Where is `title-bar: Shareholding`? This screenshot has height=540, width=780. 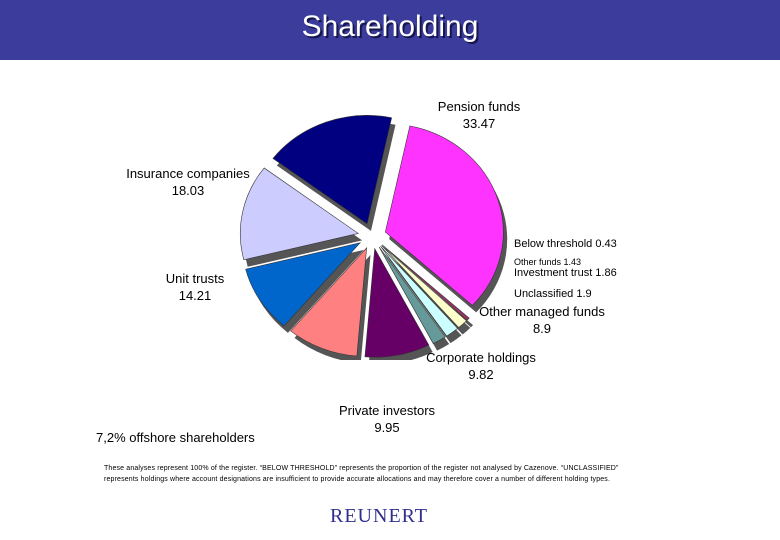 title-bar: Shareholding is located at coordinates (390, 30).